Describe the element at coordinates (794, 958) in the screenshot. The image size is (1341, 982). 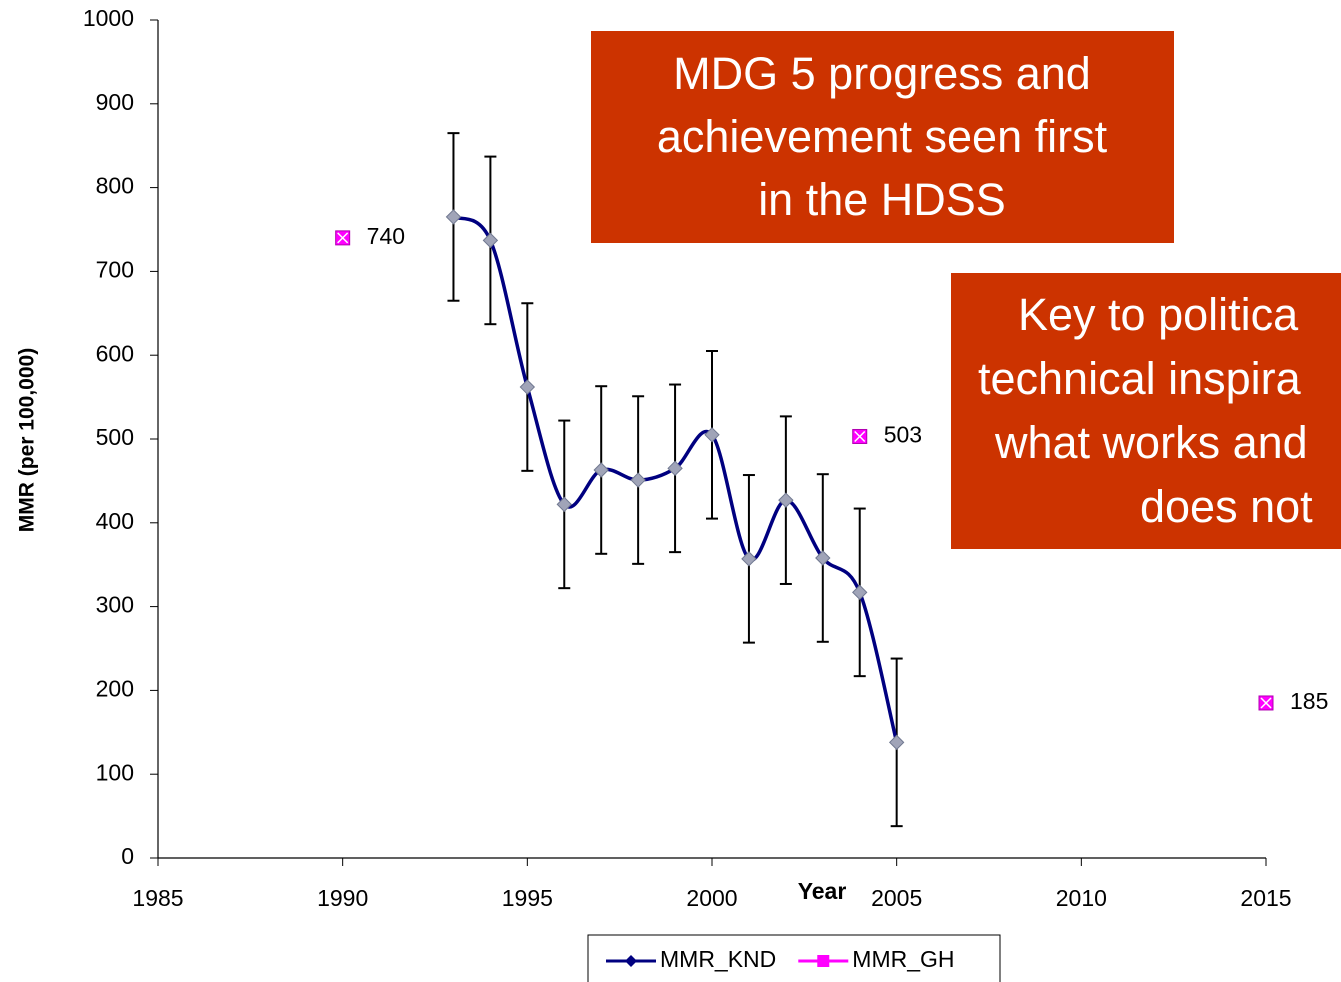
I see `legend-box` at that location.